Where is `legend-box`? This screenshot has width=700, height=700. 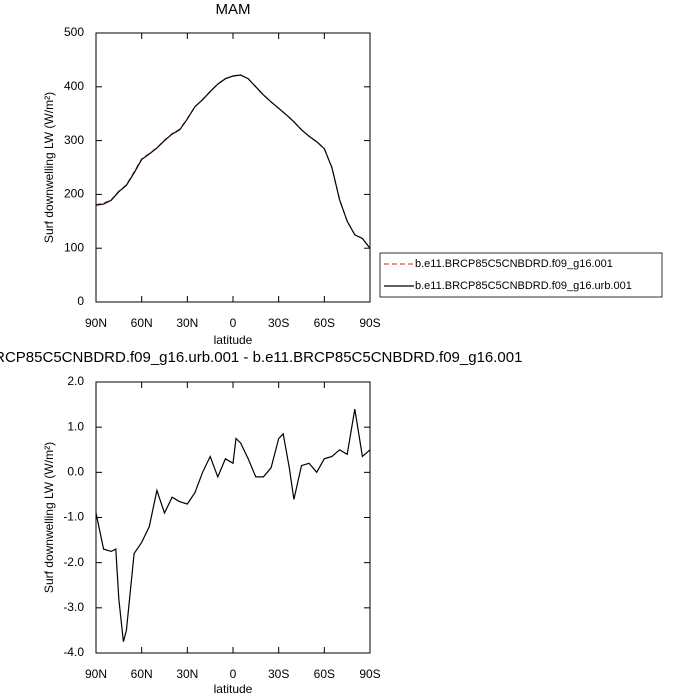 legend-box is located at coordinates (521, 275).